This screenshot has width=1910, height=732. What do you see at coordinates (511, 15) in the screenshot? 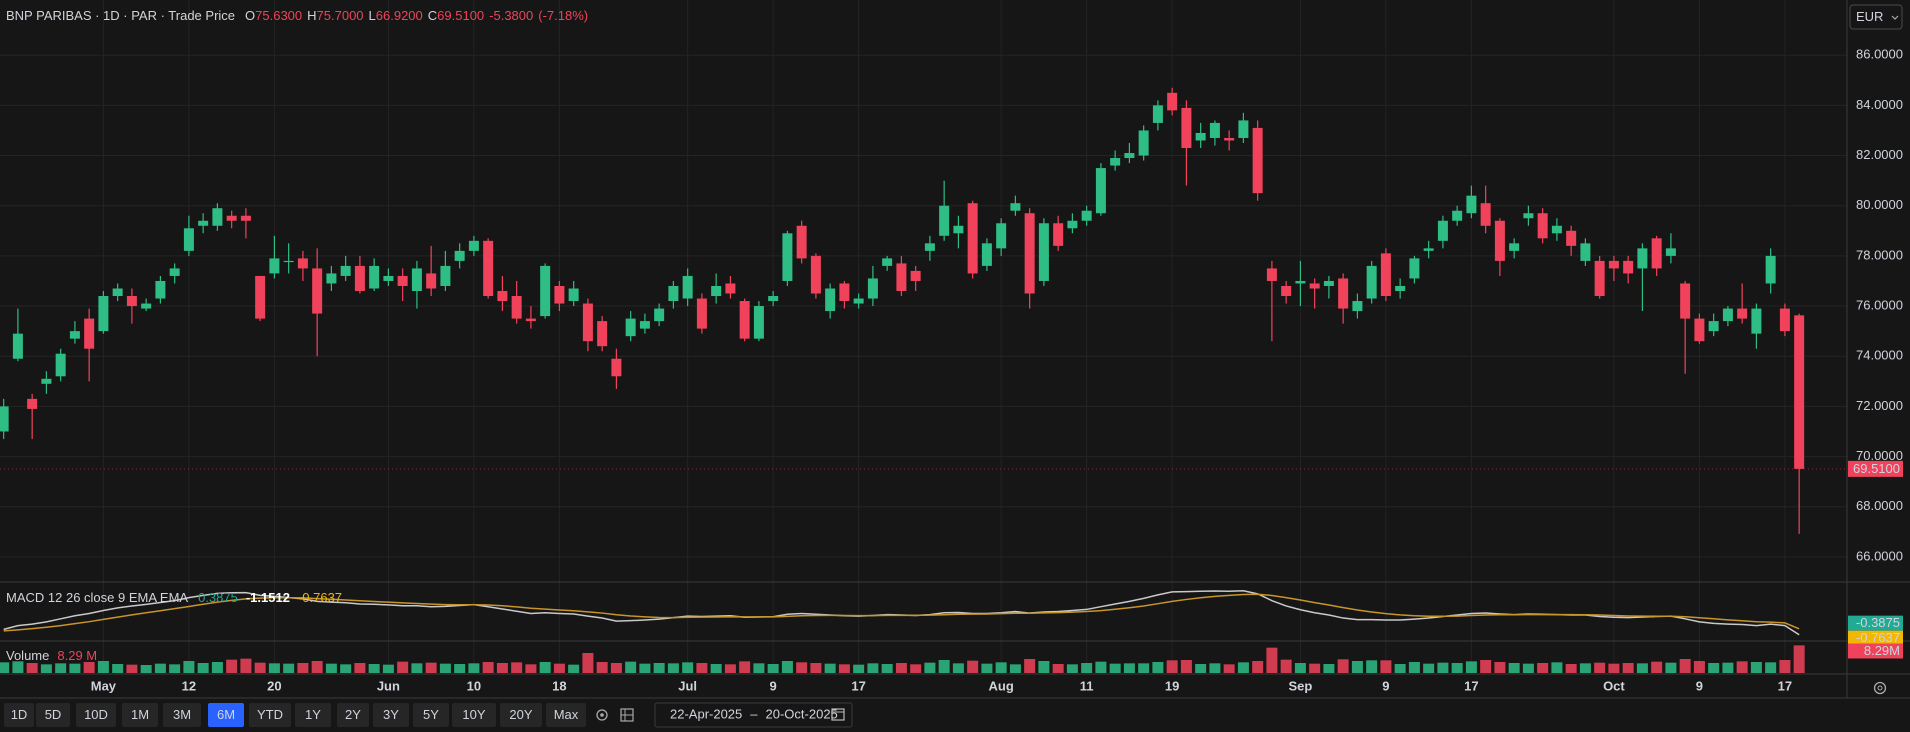
I see `ohlc-value: -5.3800` at bounding box center [511, 15].